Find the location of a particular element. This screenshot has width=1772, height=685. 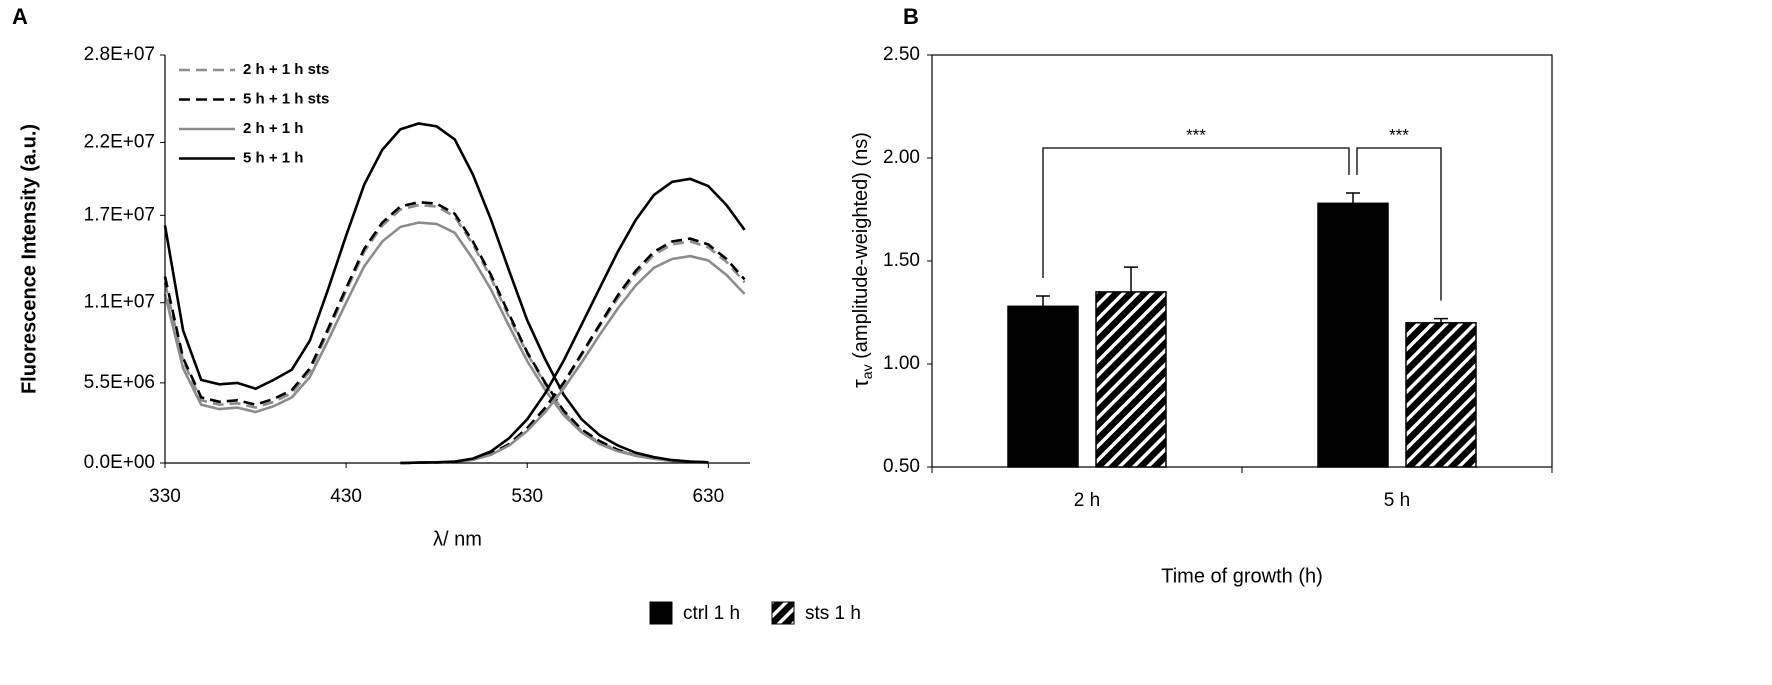

y-tick-label: 5.5E+06 is located at coordinates (119, 382).